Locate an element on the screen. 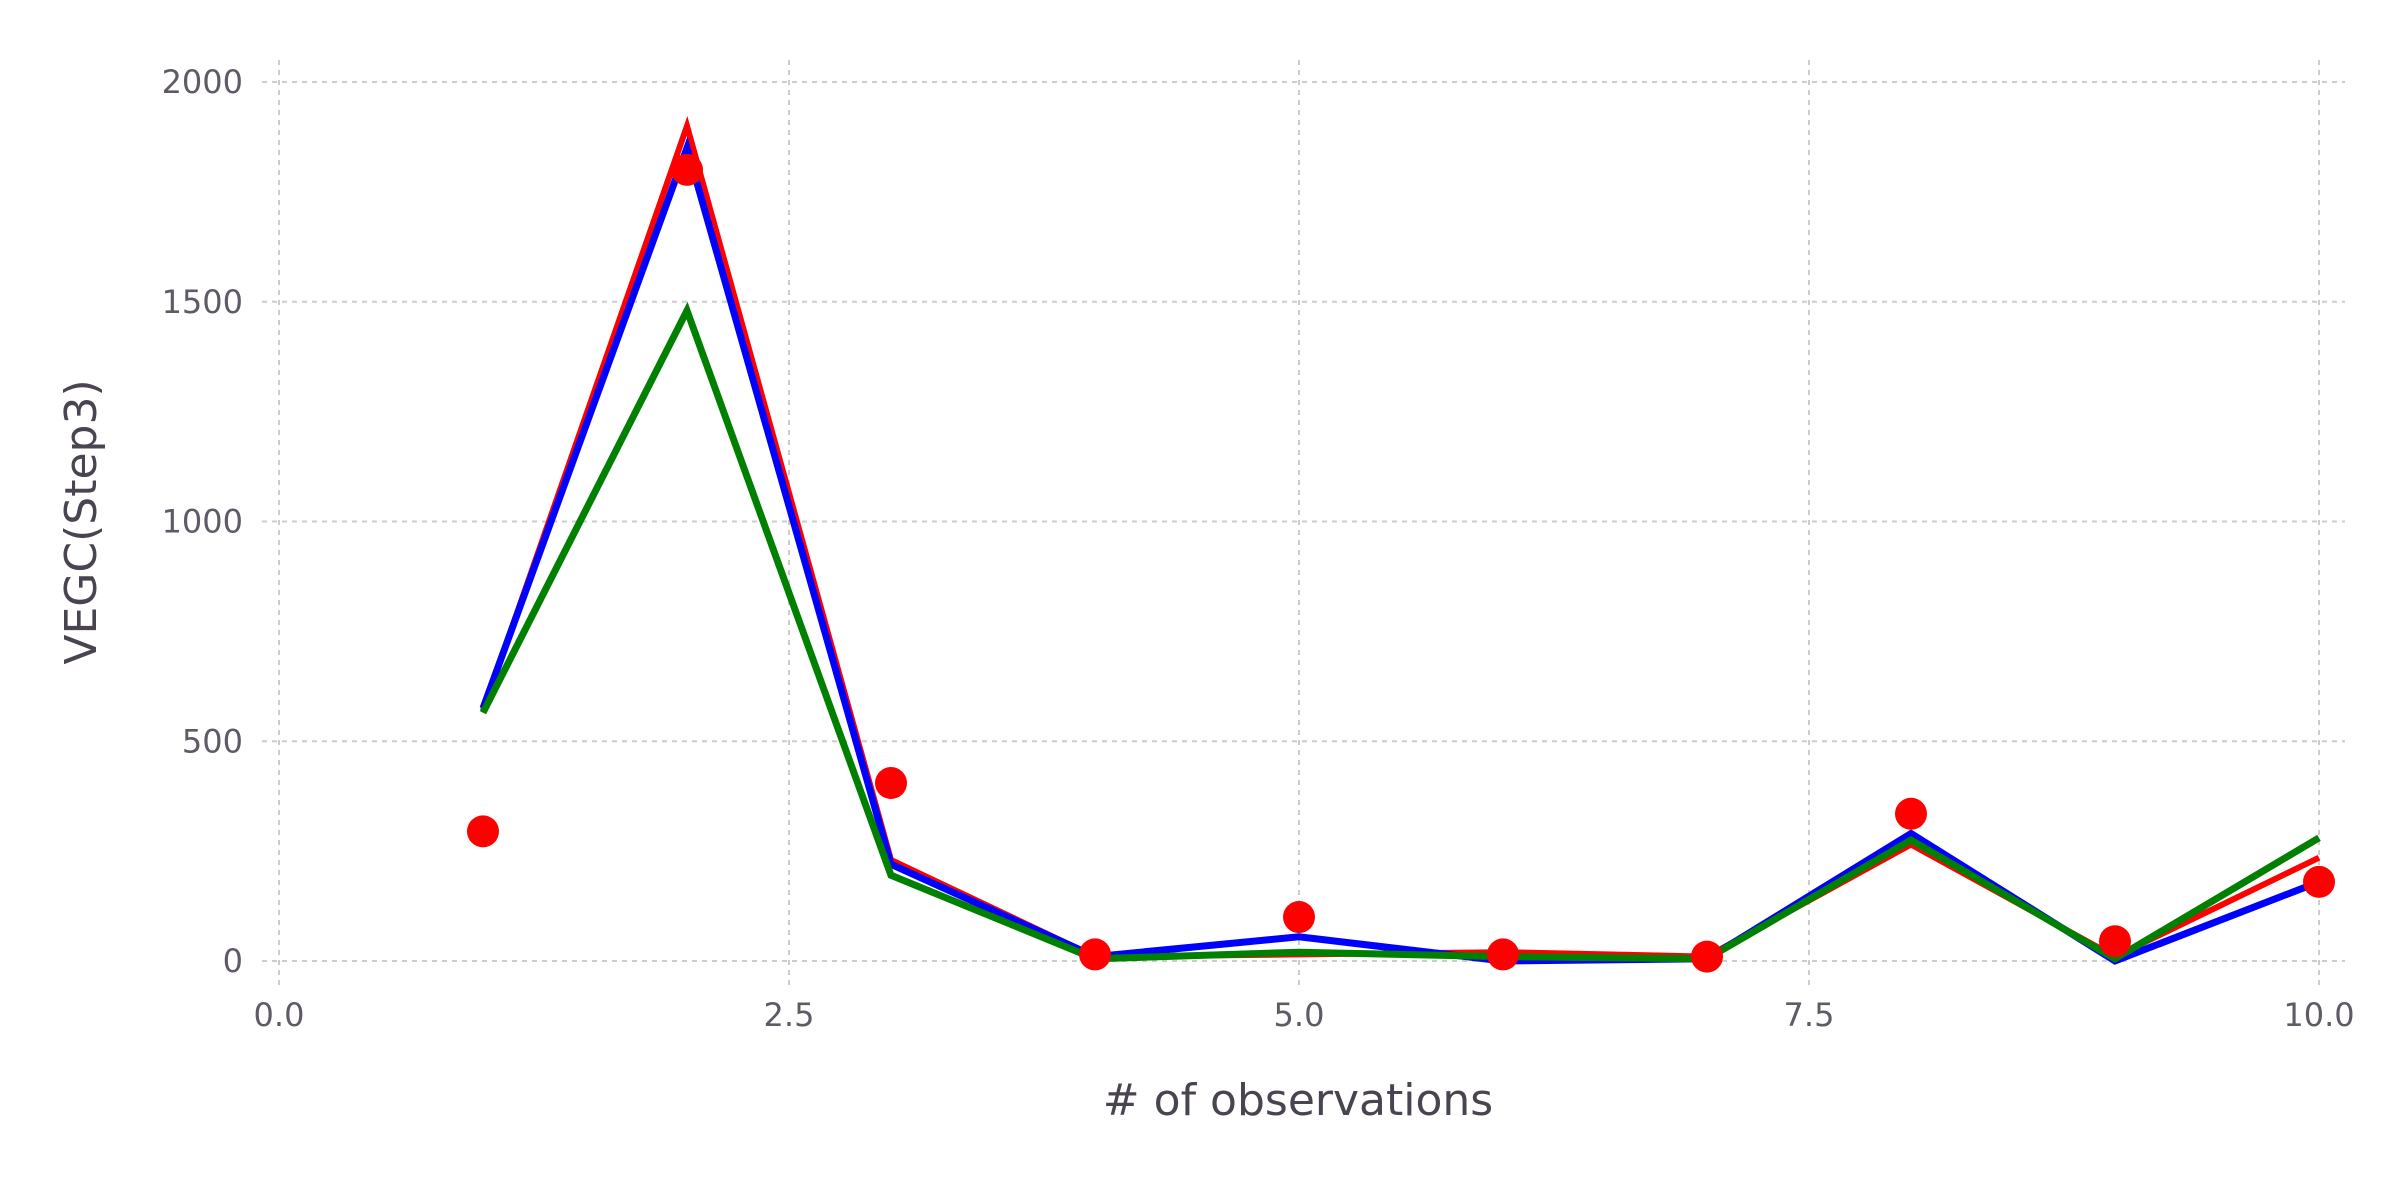 The width and height of the screenshot is (2400, 1200). x-tick-label: 10.0 is located at coordinates (2318, 1015).